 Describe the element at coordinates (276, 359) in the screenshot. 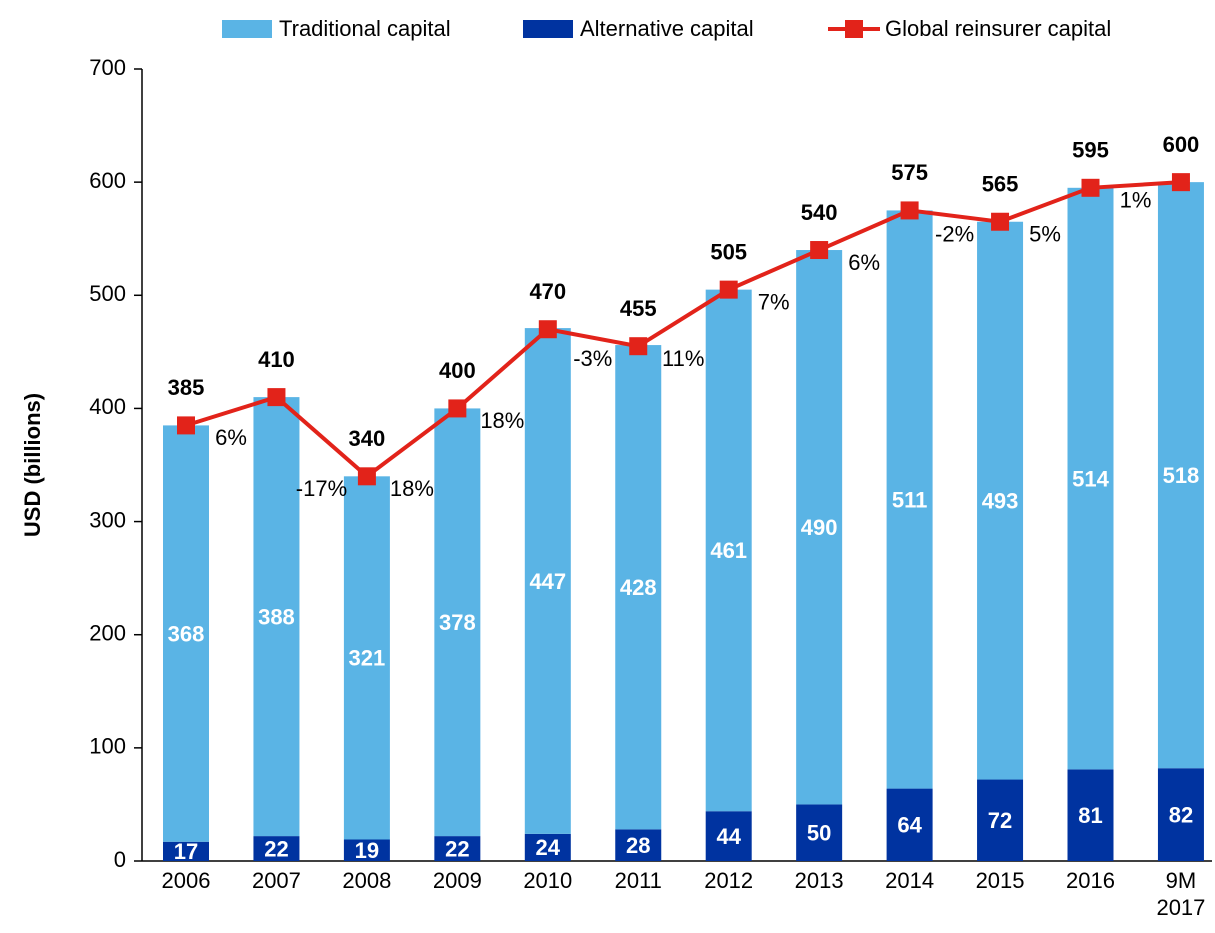

I see `total-label: 410` at that location.